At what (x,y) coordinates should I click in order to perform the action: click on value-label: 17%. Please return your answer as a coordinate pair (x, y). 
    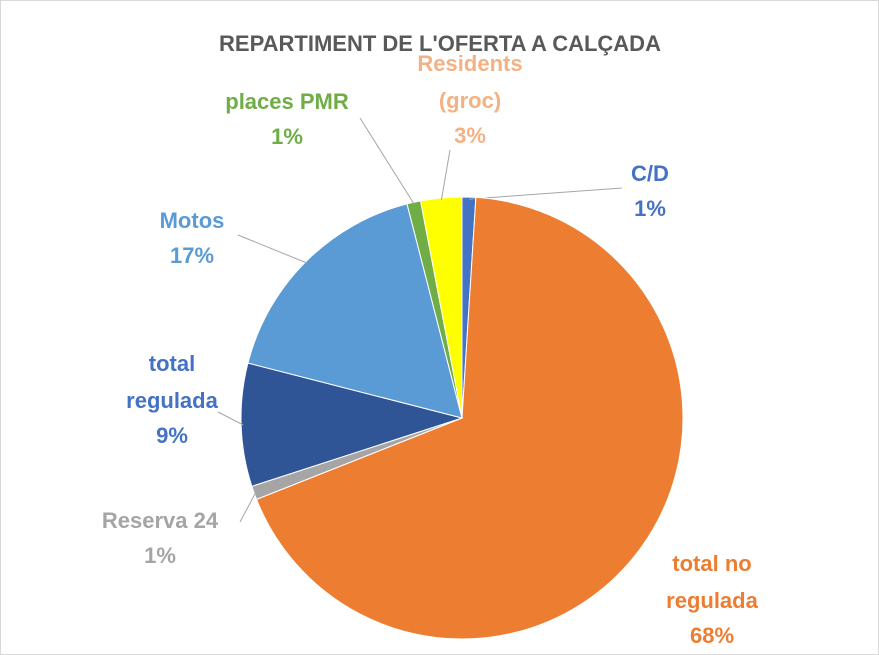
    Looking at the image, I should click on (192, 255).